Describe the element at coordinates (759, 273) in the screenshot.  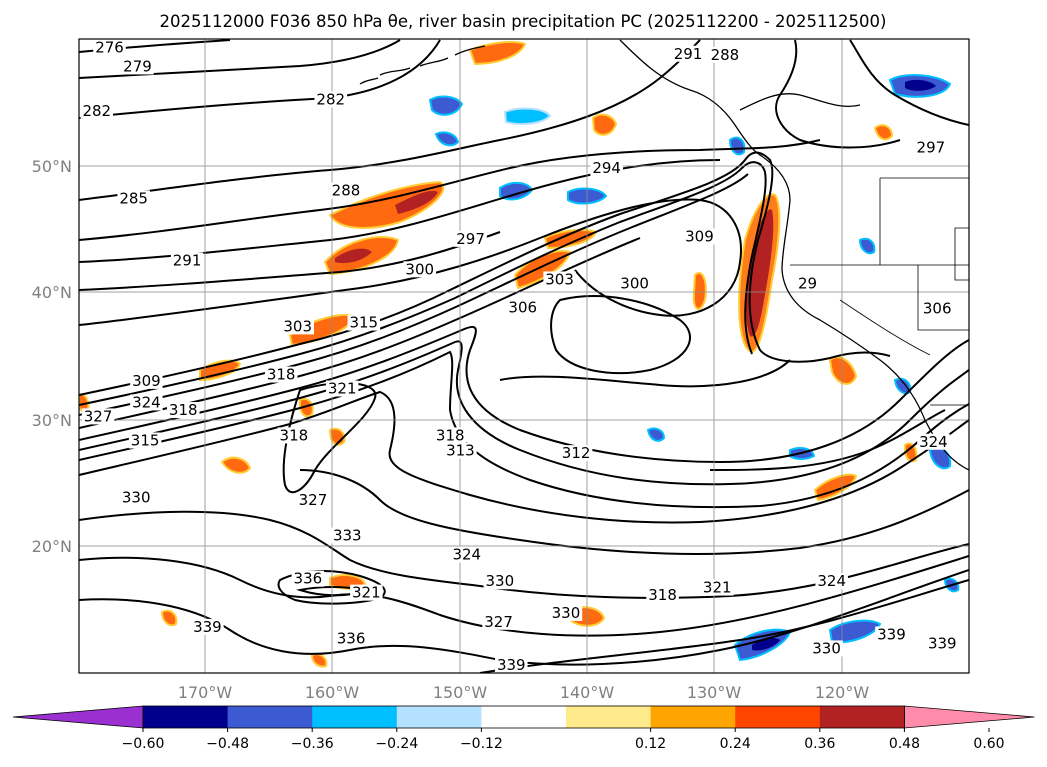
I see `precip-positive-core` at that location.